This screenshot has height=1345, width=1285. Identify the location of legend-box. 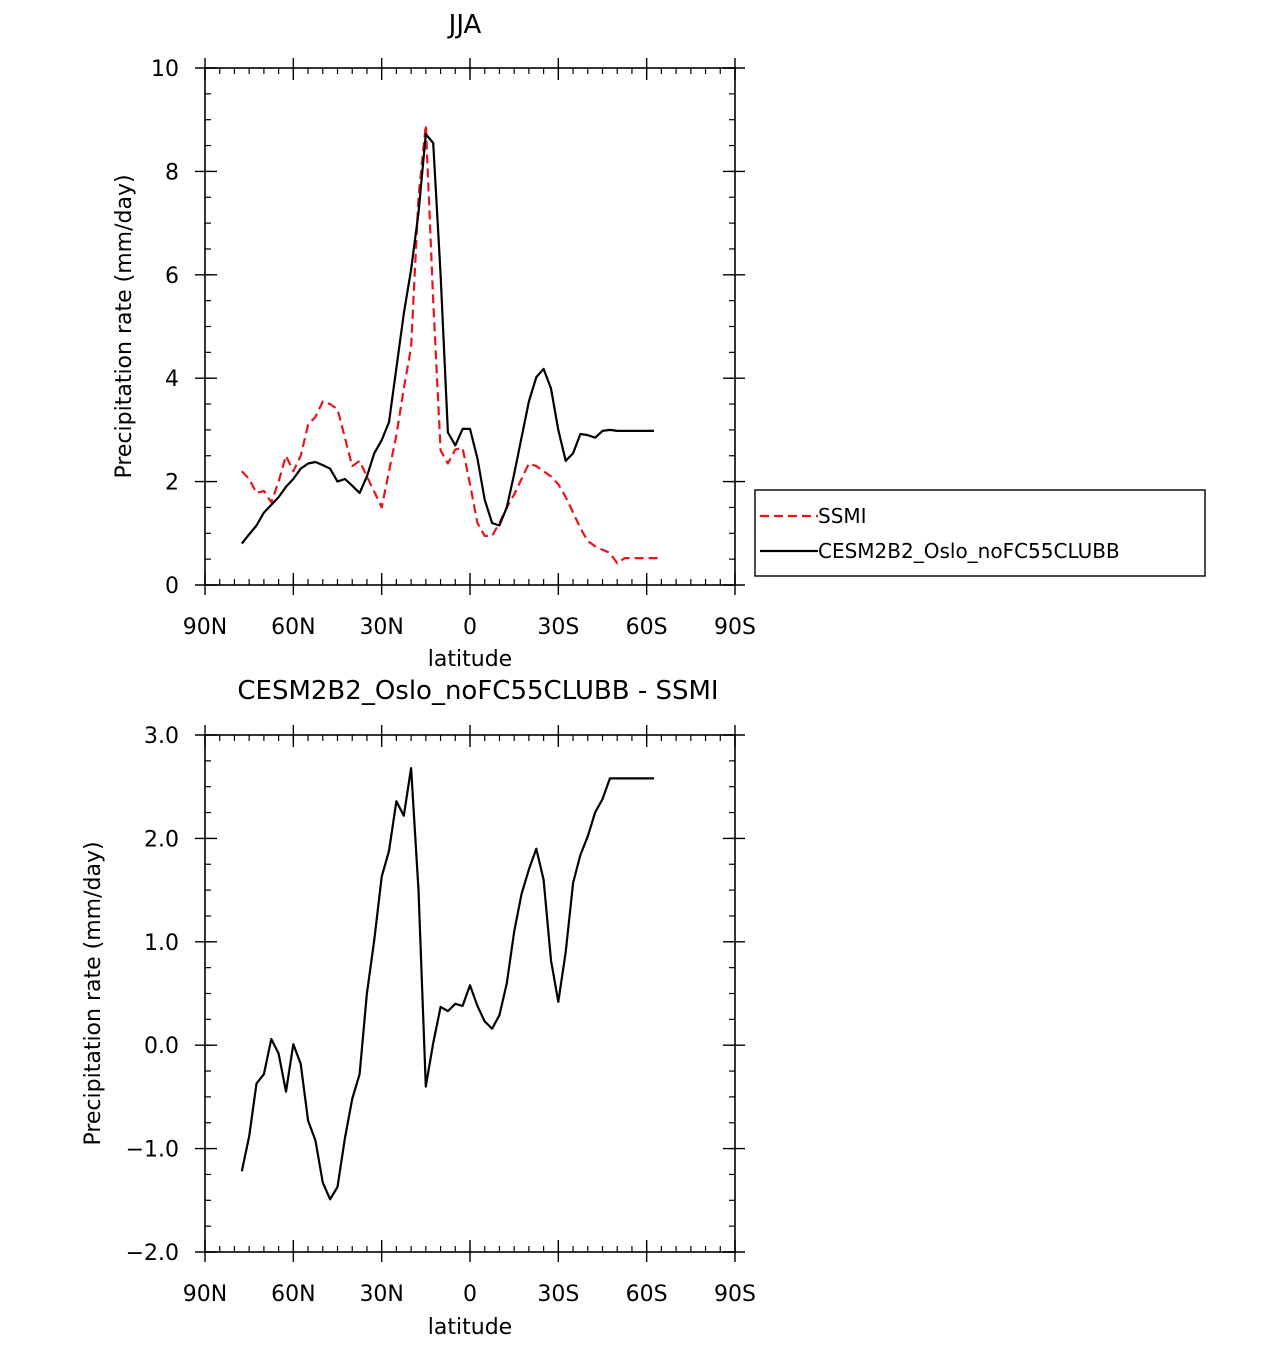
(980, 533).